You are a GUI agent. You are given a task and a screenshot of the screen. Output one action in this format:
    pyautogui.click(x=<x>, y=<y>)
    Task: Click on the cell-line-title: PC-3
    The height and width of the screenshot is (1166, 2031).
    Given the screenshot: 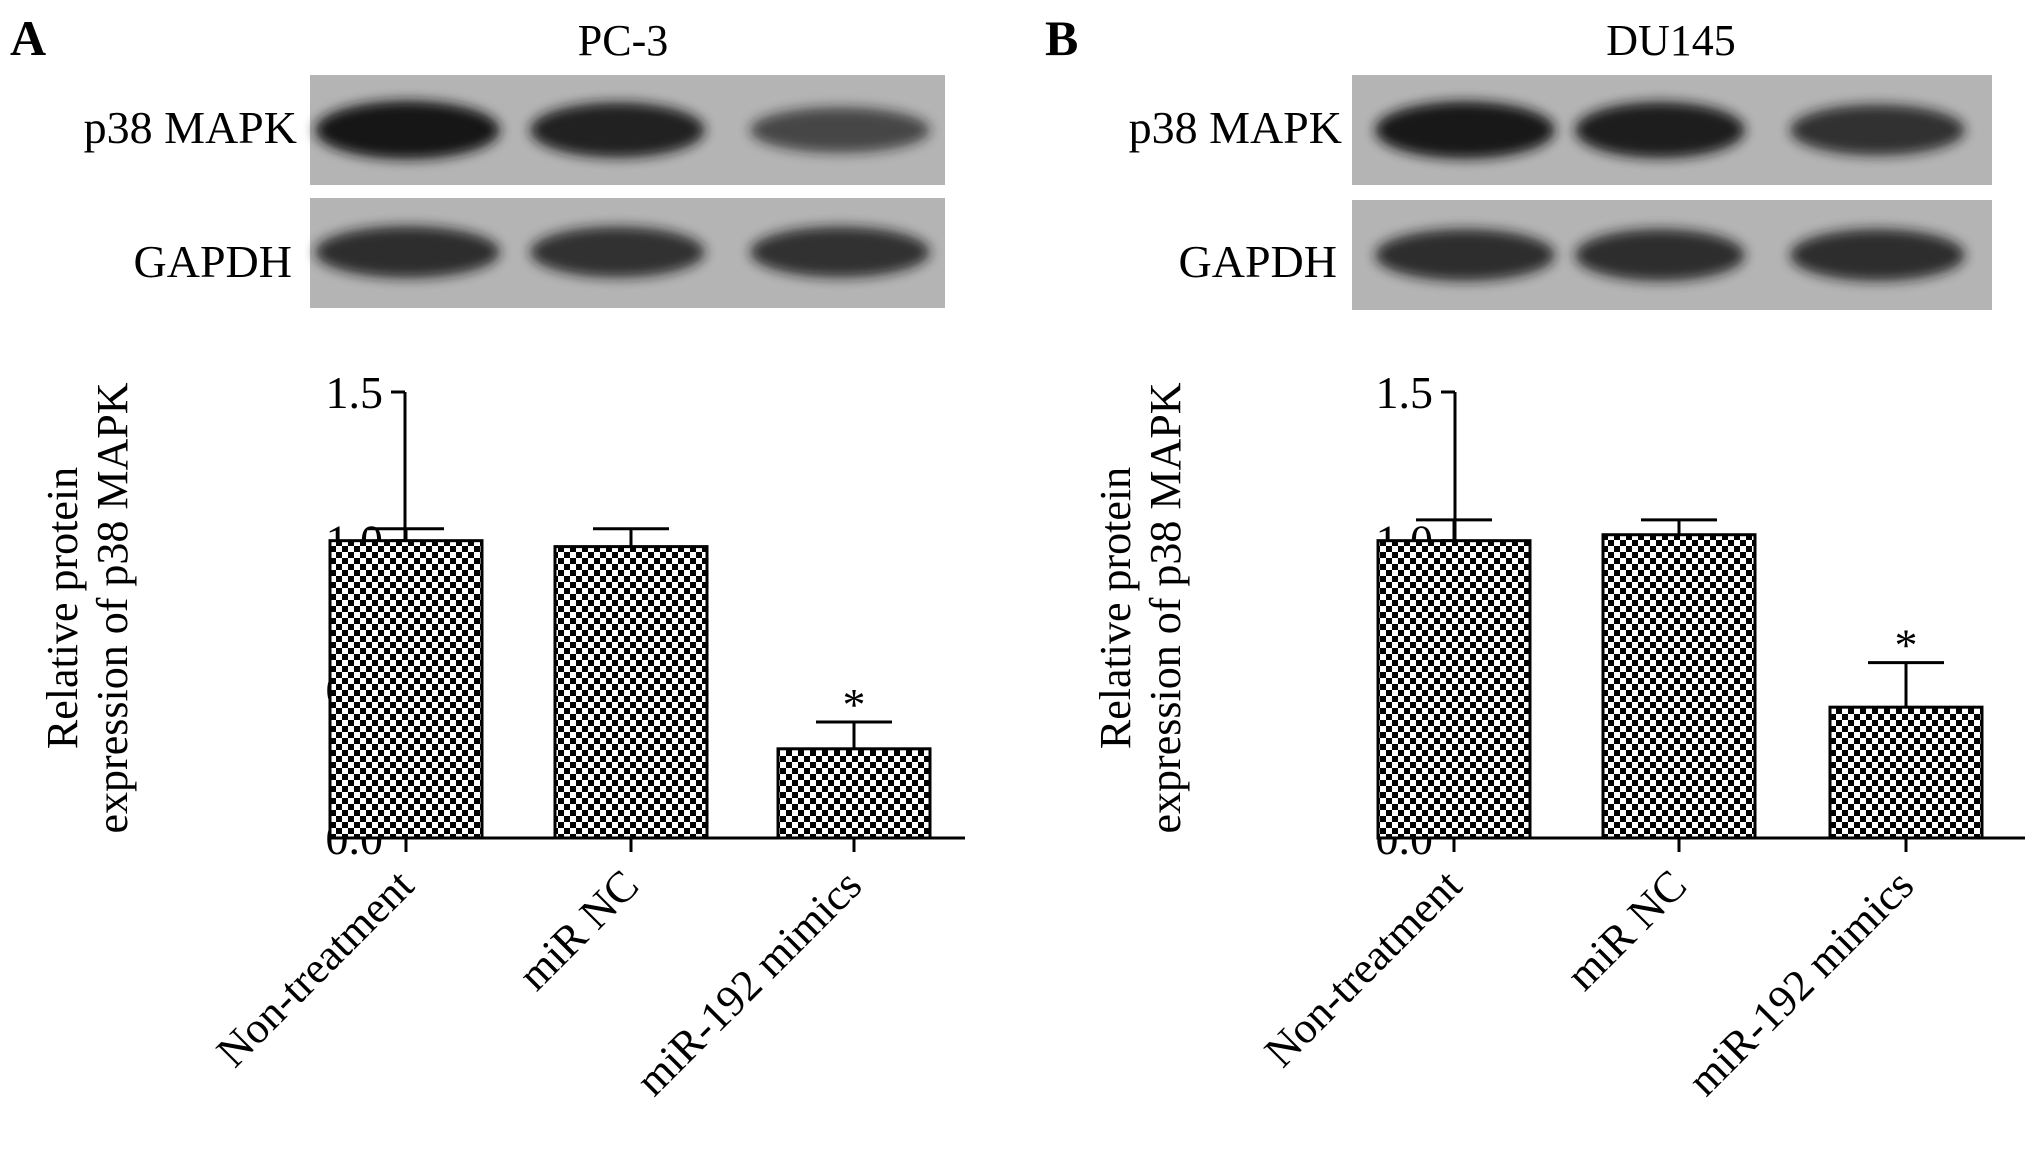 What is the action you would take?
    pyautogui.click(x=623, y=40)
    